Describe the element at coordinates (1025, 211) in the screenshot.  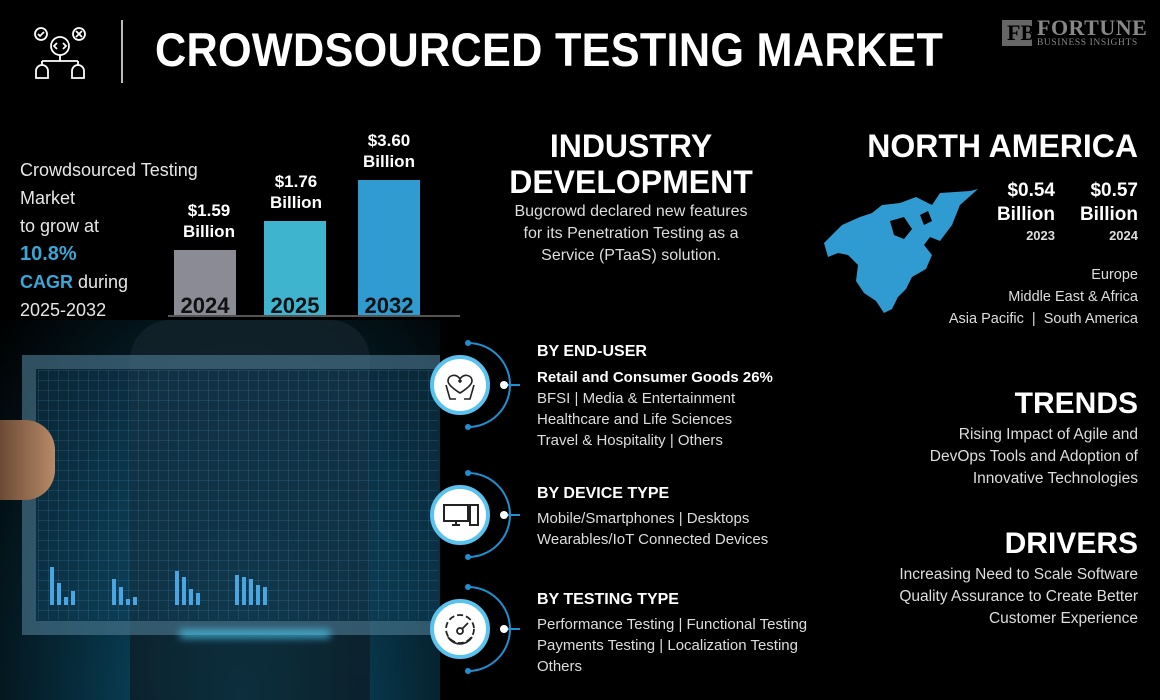
I see `na-stat-2023: $0.54 Billion 2023` at that location.